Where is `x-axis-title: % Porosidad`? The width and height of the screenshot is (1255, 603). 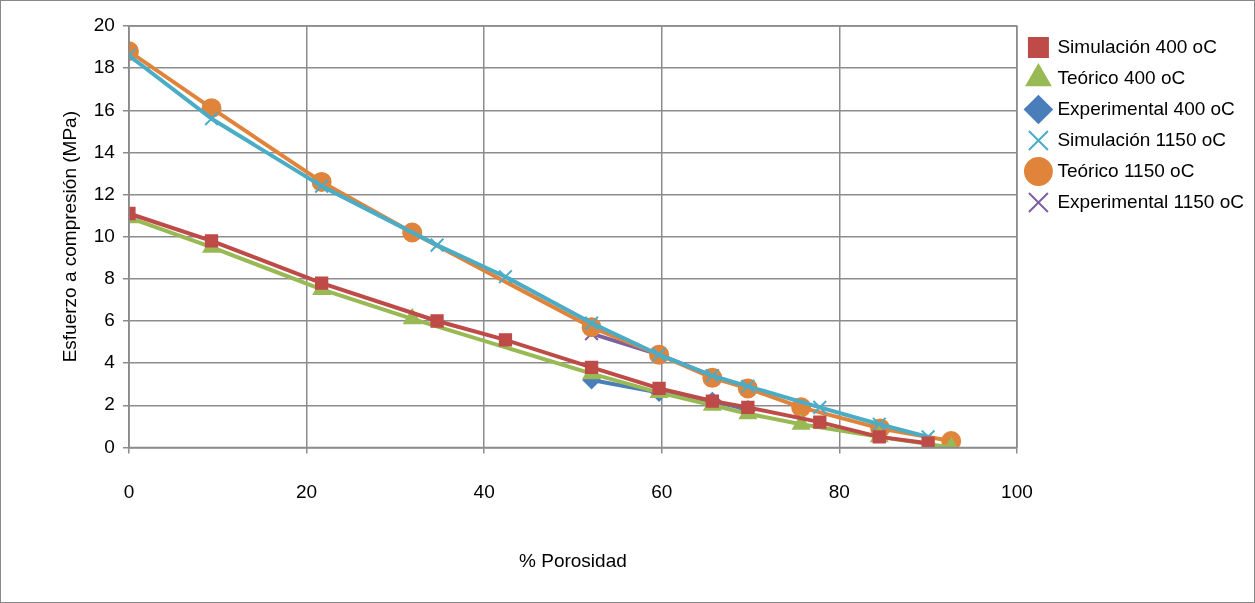
x-axis-title: % Porosidad is located at coordinates (573, 560).